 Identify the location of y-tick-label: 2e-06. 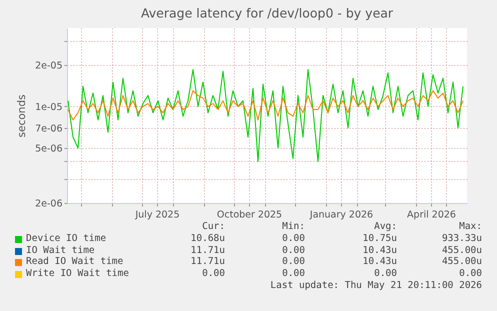
(48, 204).